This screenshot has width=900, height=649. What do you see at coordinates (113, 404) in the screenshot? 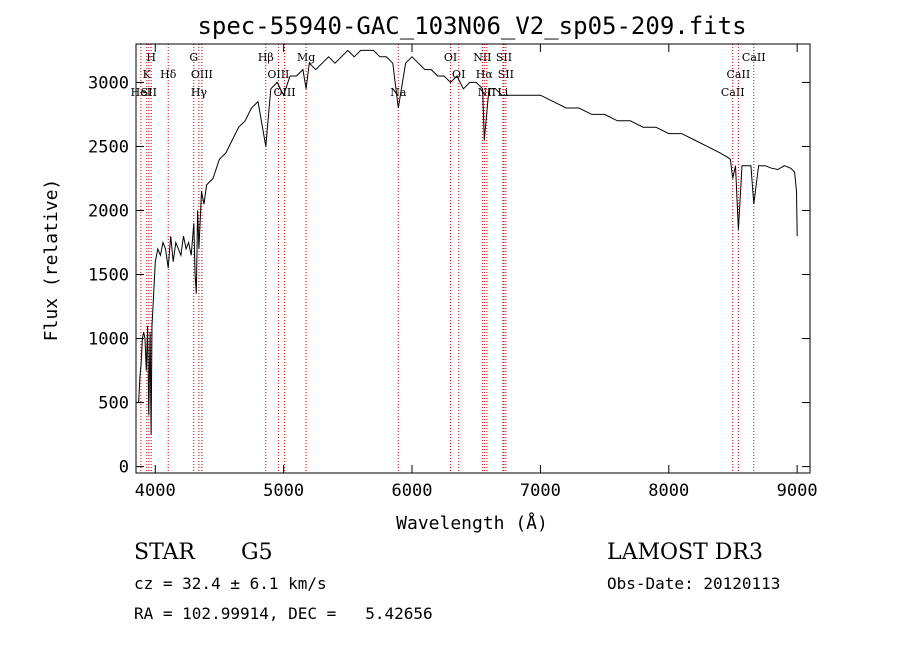
I see `y-tick-label-1: 500` at bounding box center [113, 404].